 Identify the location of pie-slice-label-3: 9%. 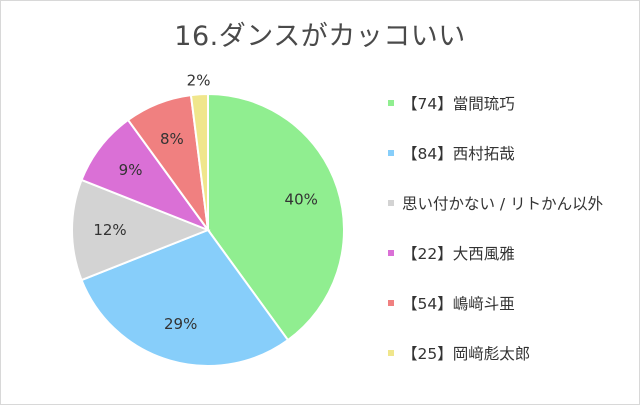
(131, 170).